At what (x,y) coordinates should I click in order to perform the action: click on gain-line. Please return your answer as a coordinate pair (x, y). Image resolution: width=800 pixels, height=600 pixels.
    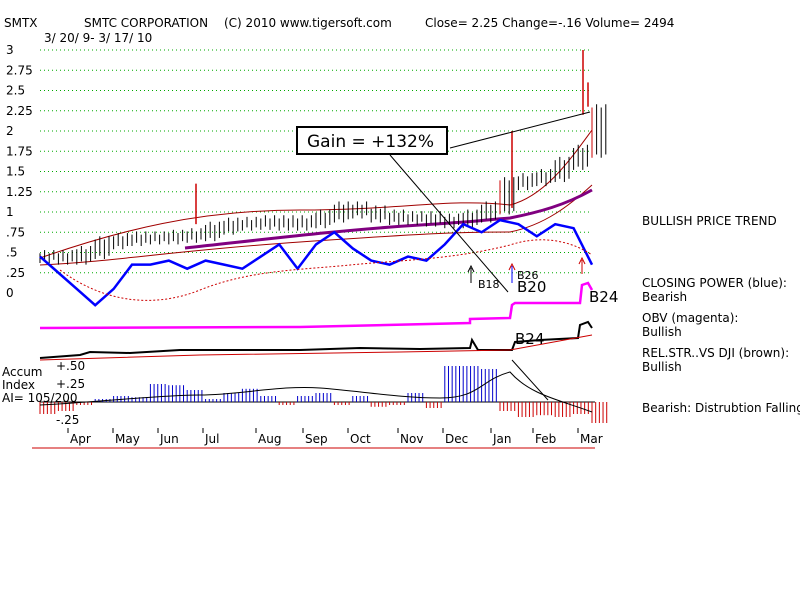
    Looking at the image, I should click on (520, 130).